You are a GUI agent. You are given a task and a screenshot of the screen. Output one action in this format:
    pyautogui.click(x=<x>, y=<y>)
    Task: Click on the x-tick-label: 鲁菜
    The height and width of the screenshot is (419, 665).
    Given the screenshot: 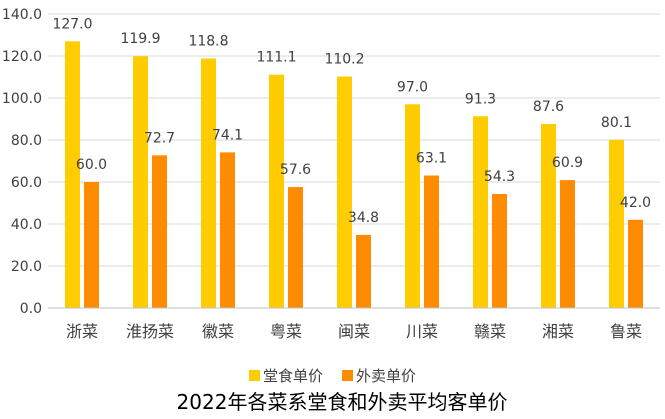 What is the action you would take?
    pyautogui.click(x=626, y=331)
    